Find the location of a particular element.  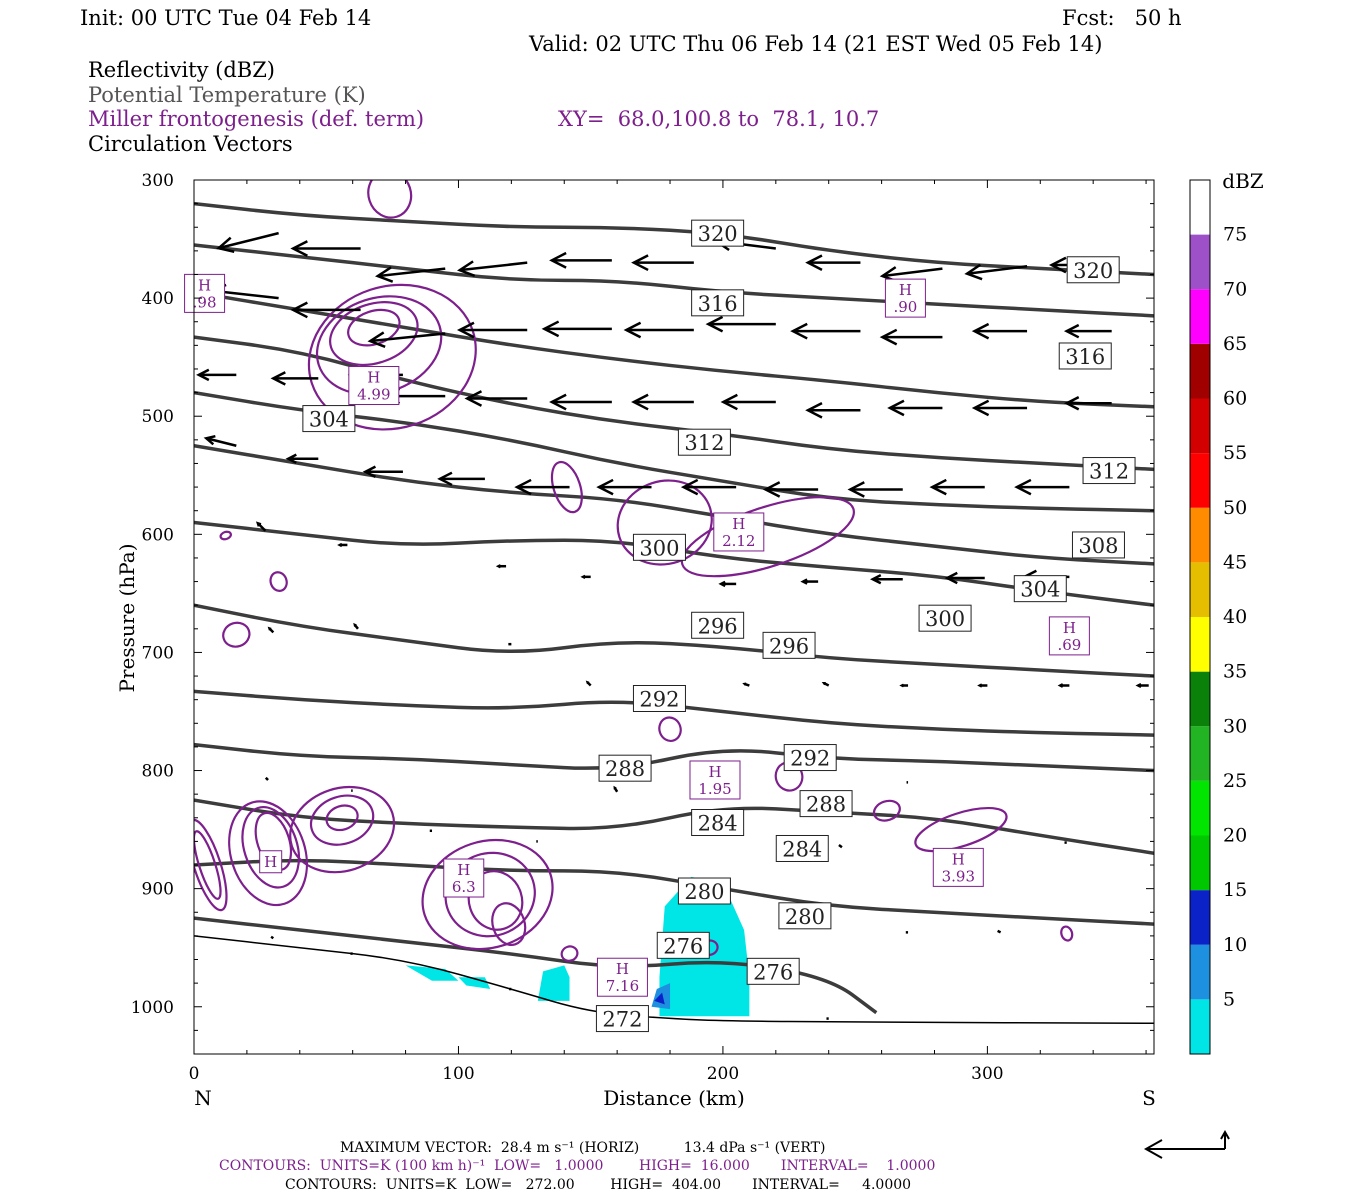

theta-label-text: 276 is located at coordinates (683, 946).